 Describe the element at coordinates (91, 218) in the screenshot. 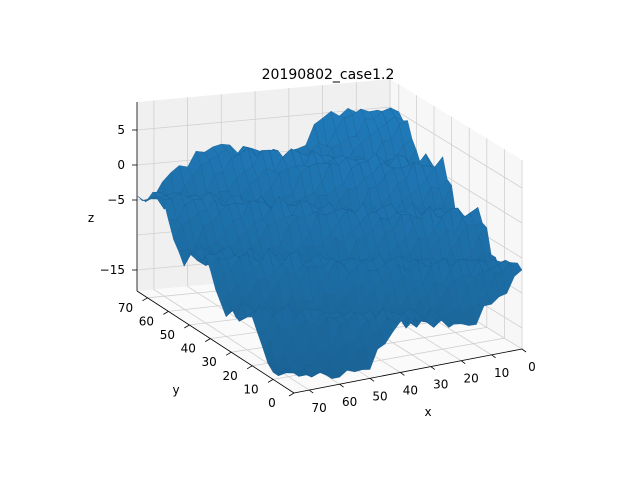

I see `z-axis-label: z` at that location.